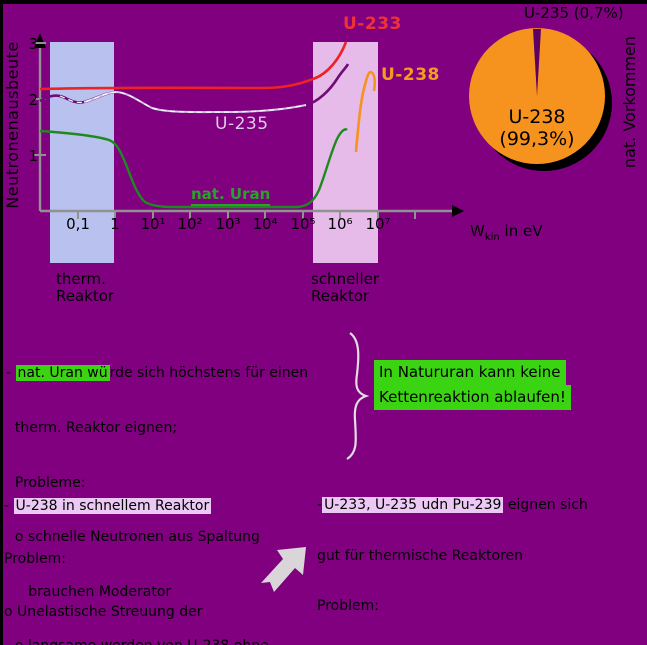 This screenshot has height=645, width=647. Describe the element at coordinates (209, 373) in the screenshot. I see `note-line-suffix: rde sich höchstens für einen` at that location.